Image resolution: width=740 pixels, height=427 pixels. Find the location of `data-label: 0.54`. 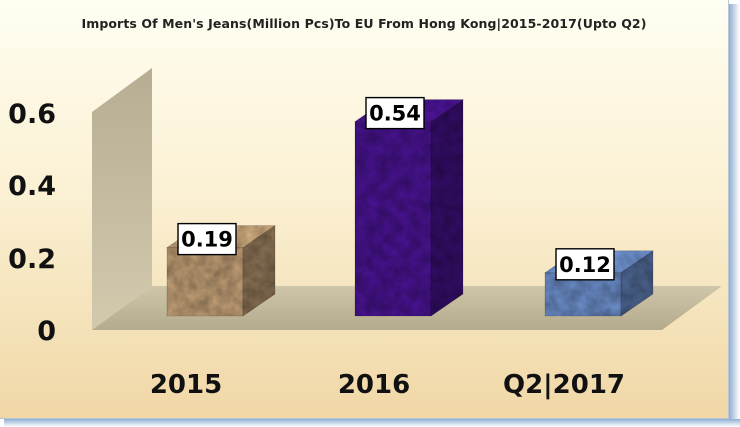

data-label: 0.54 is located at coordinates (395, 114).